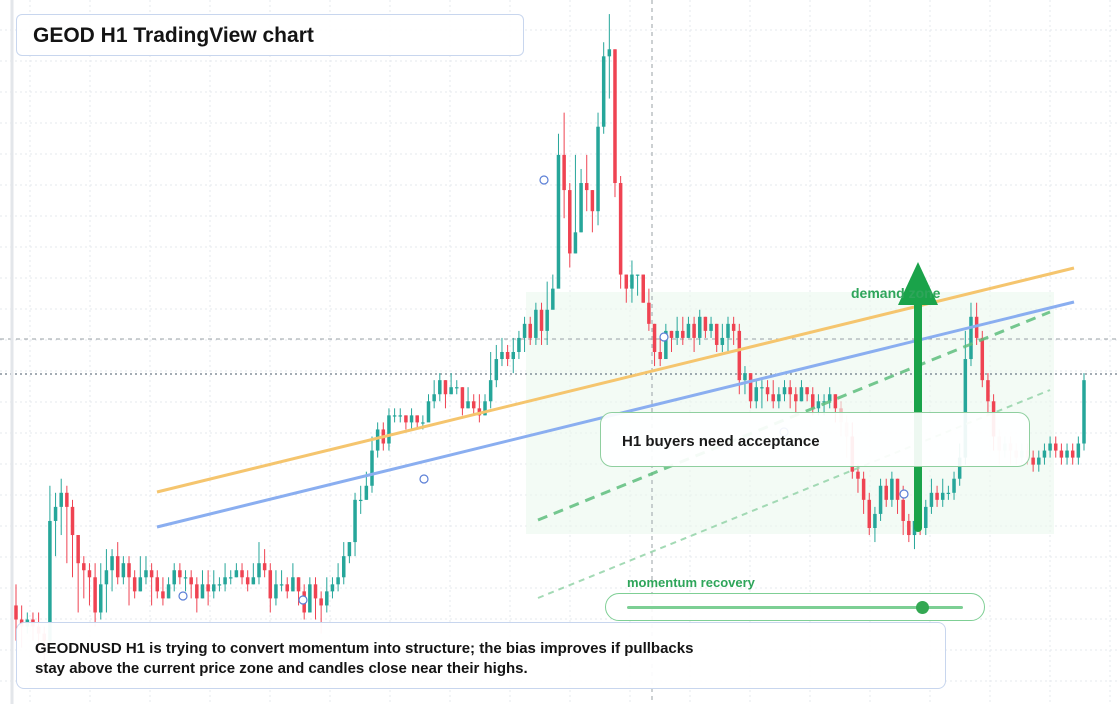 This screenshot has width=1120, height=704. Describe the element at coordinates (795, 607) in the screenshot. I see `momentum-track` at that location.